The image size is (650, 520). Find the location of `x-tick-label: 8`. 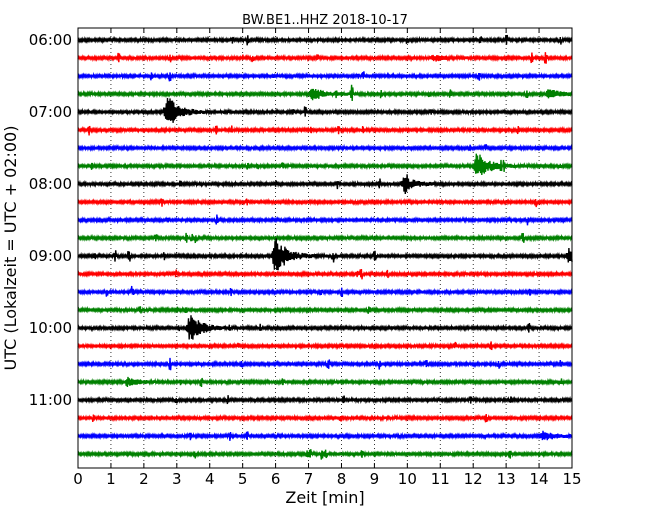

x-tick-label: 8 is located at coordinates (342, 479).